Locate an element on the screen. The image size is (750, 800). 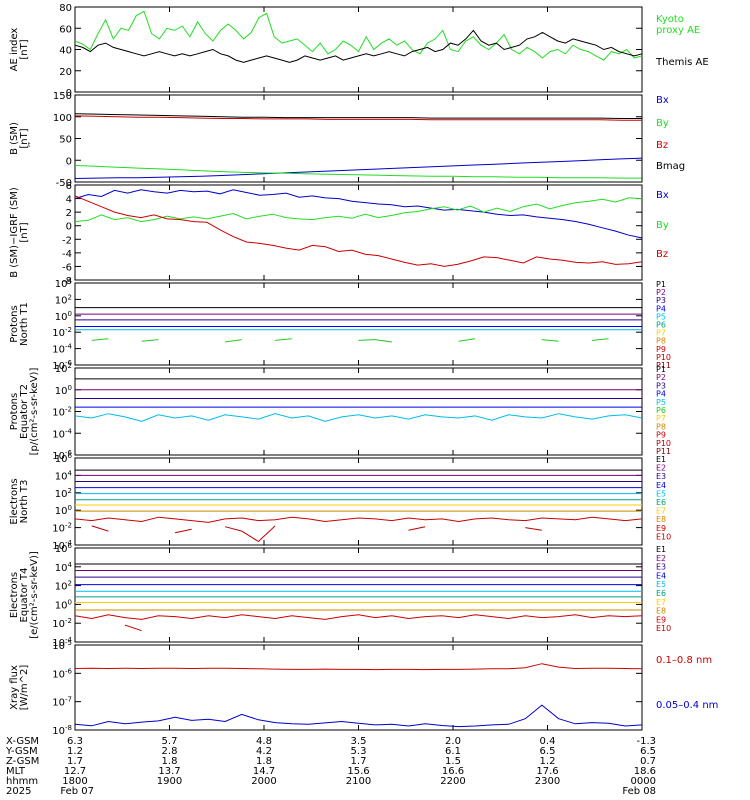
legend-label: Bx is located at coordinates (662, 195).